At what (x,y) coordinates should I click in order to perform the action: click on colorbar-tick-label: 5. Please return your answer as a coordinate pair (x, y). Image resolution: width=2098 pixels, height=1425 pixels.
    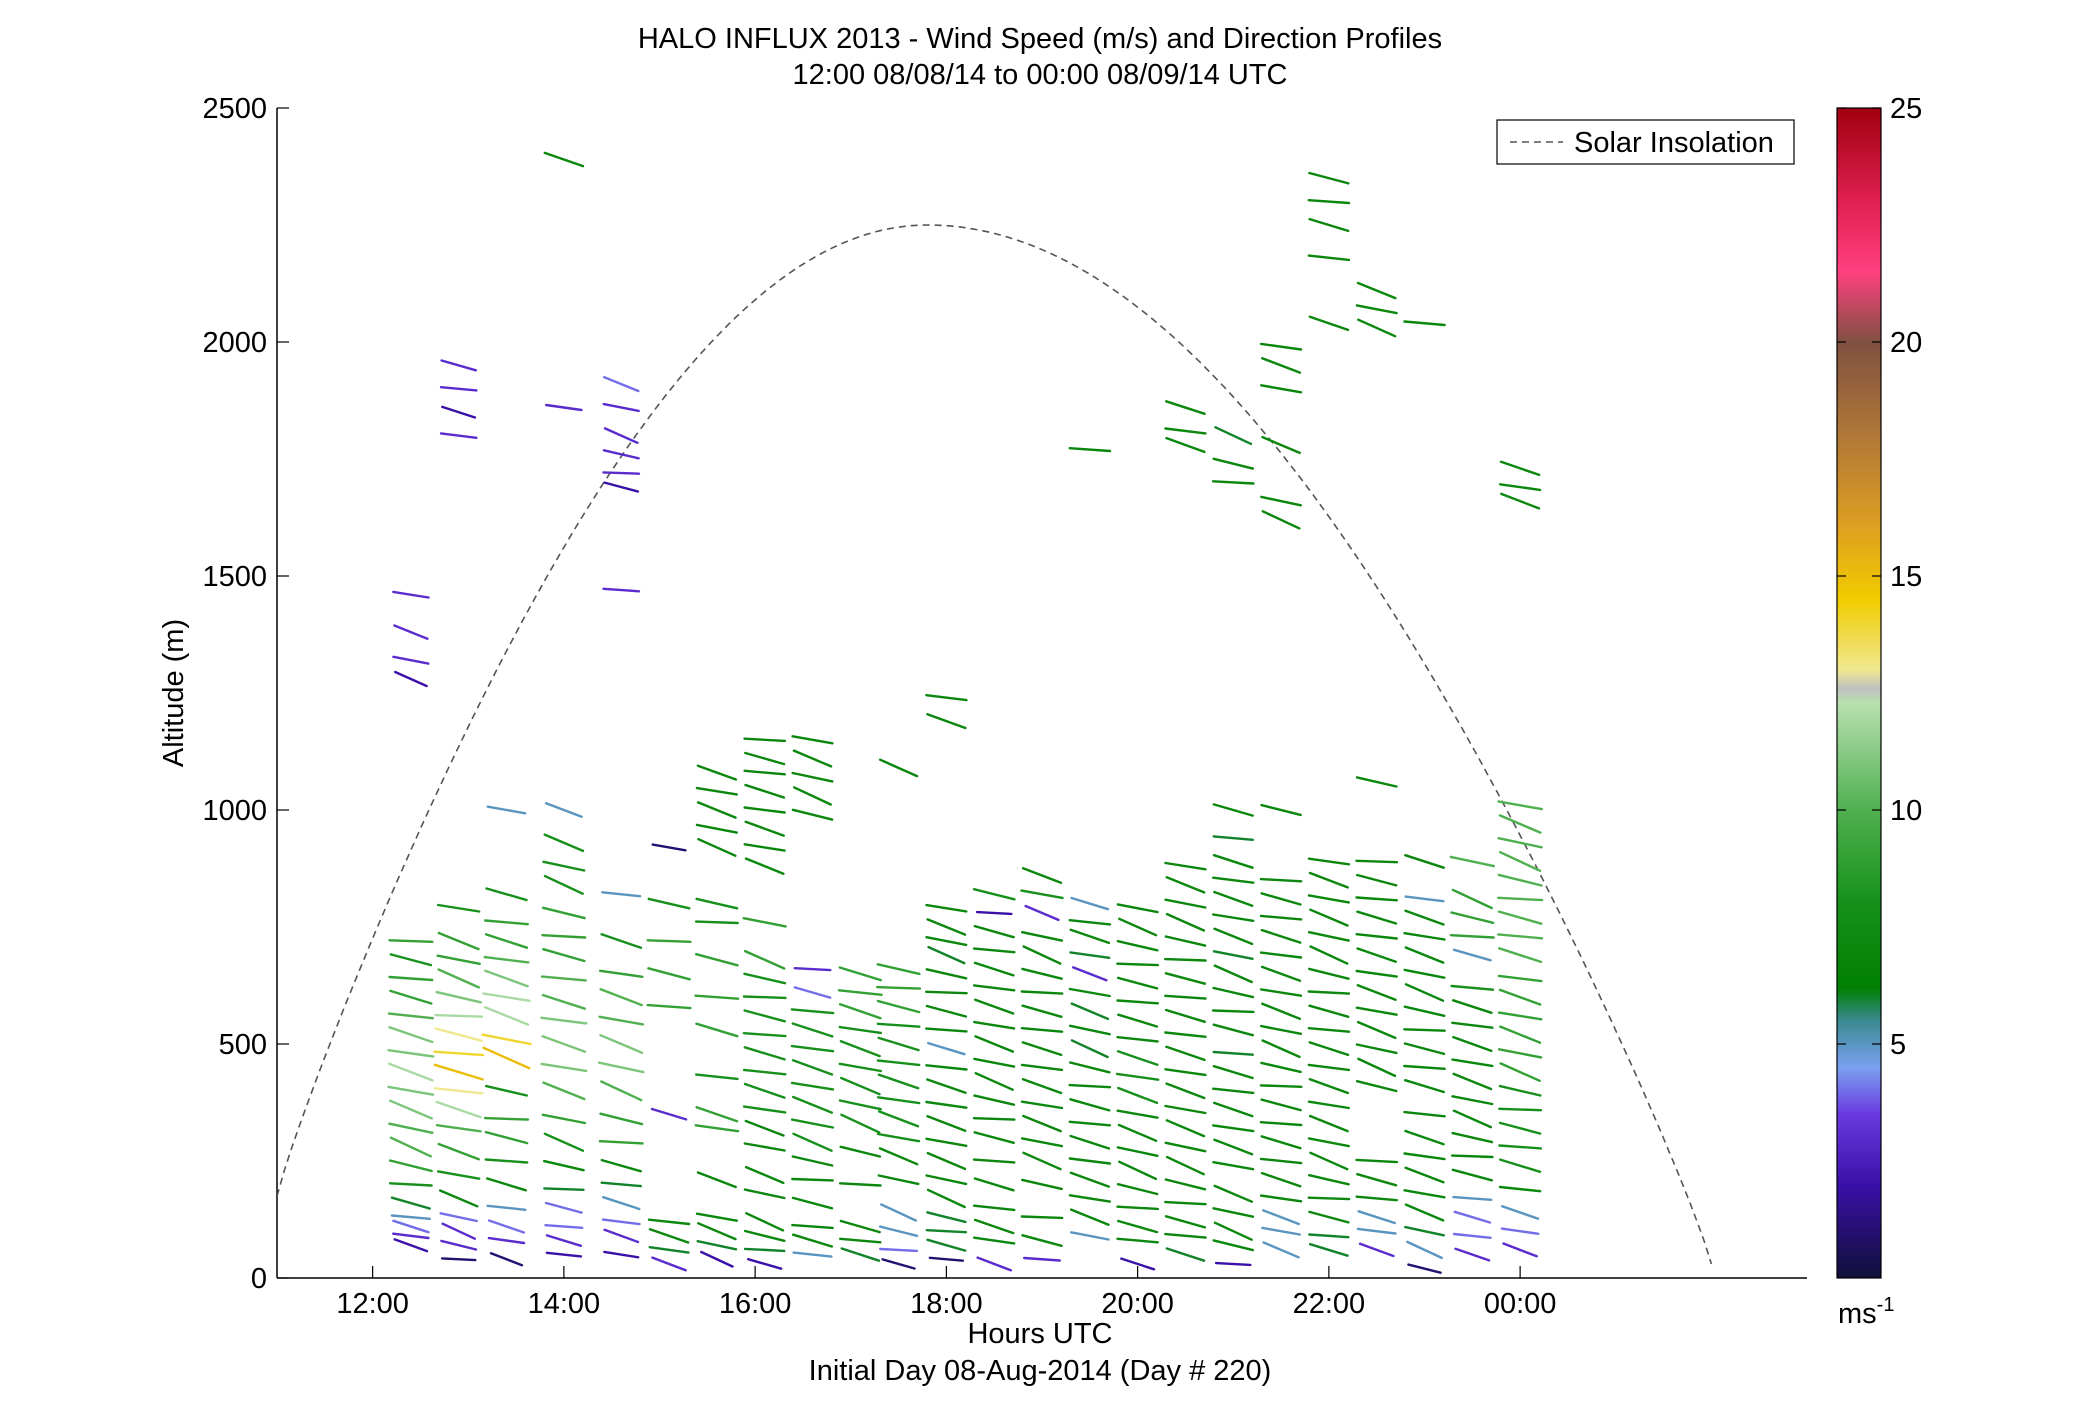
    Looking at the image, I should click on (1898, 1045).